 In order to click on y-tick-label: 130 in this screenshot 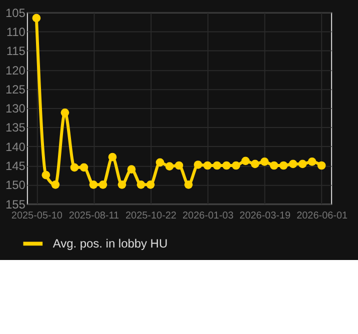, I will do `click(15, 109)`.